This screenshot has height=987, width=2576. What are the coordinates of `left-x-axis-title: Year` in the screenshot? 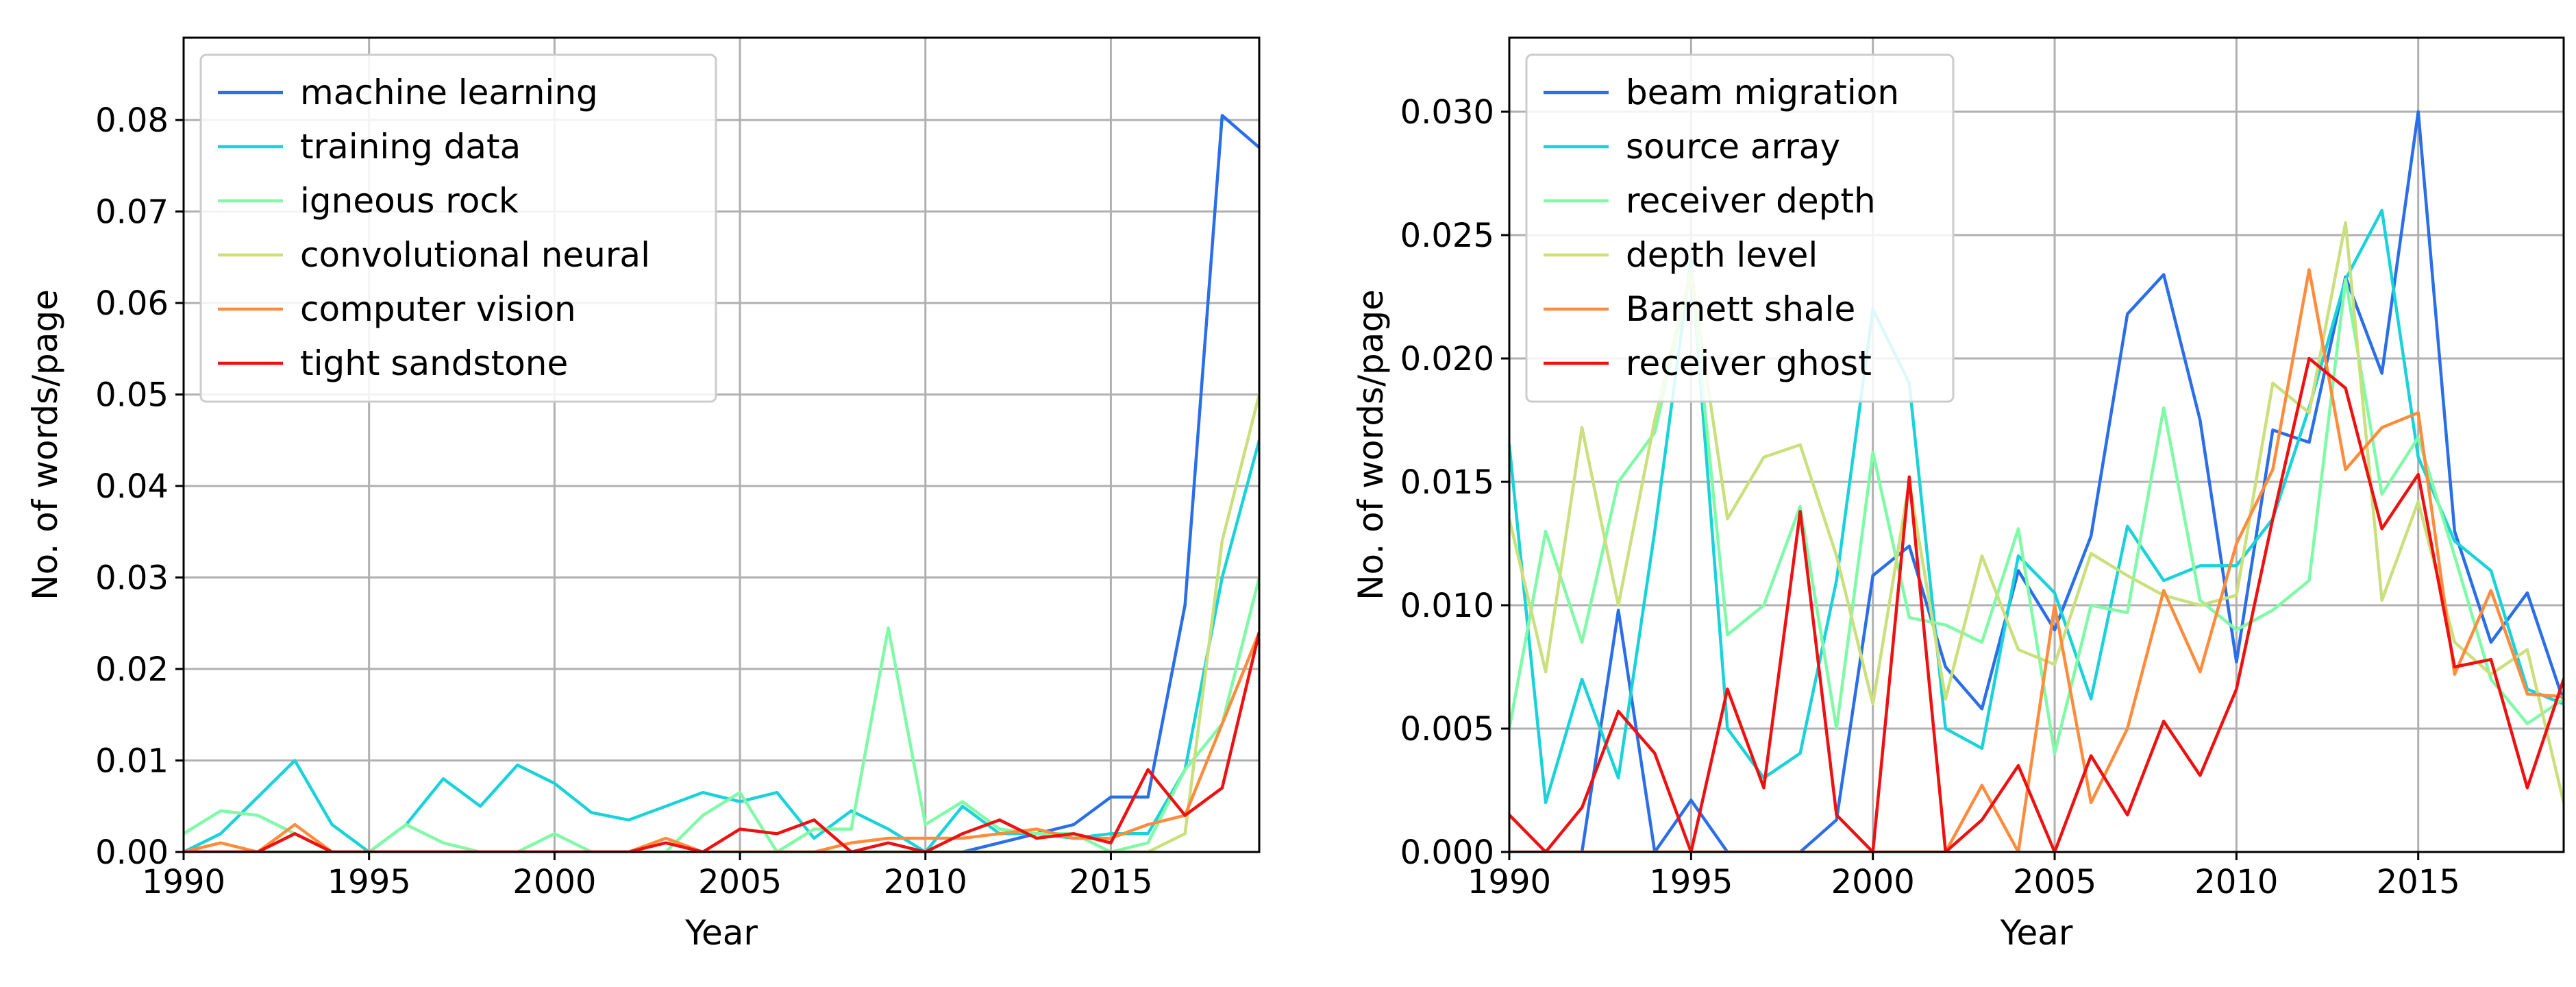 It's located at (721, 933).